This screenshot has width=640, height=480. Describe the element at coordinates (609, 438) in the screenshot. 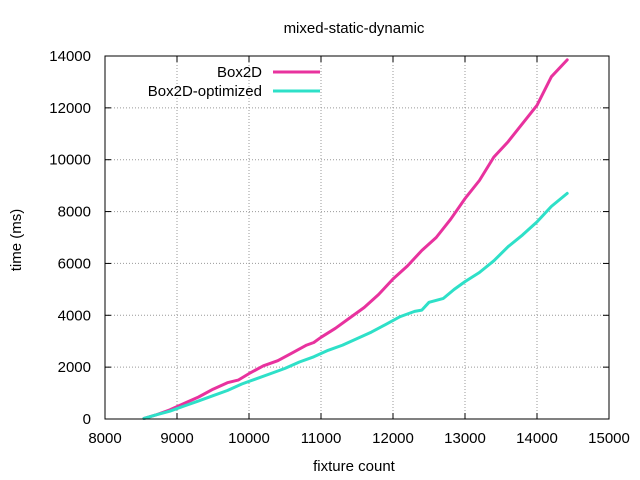

I see `x-tick-label: 15000` at that location.